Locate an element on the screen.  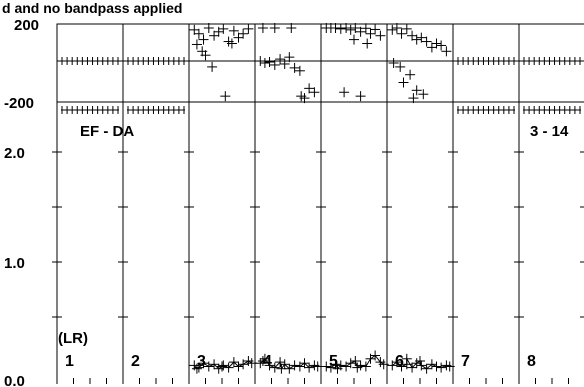
phase-tick-label-bottom: -200 is located at coordinates (19, 103).